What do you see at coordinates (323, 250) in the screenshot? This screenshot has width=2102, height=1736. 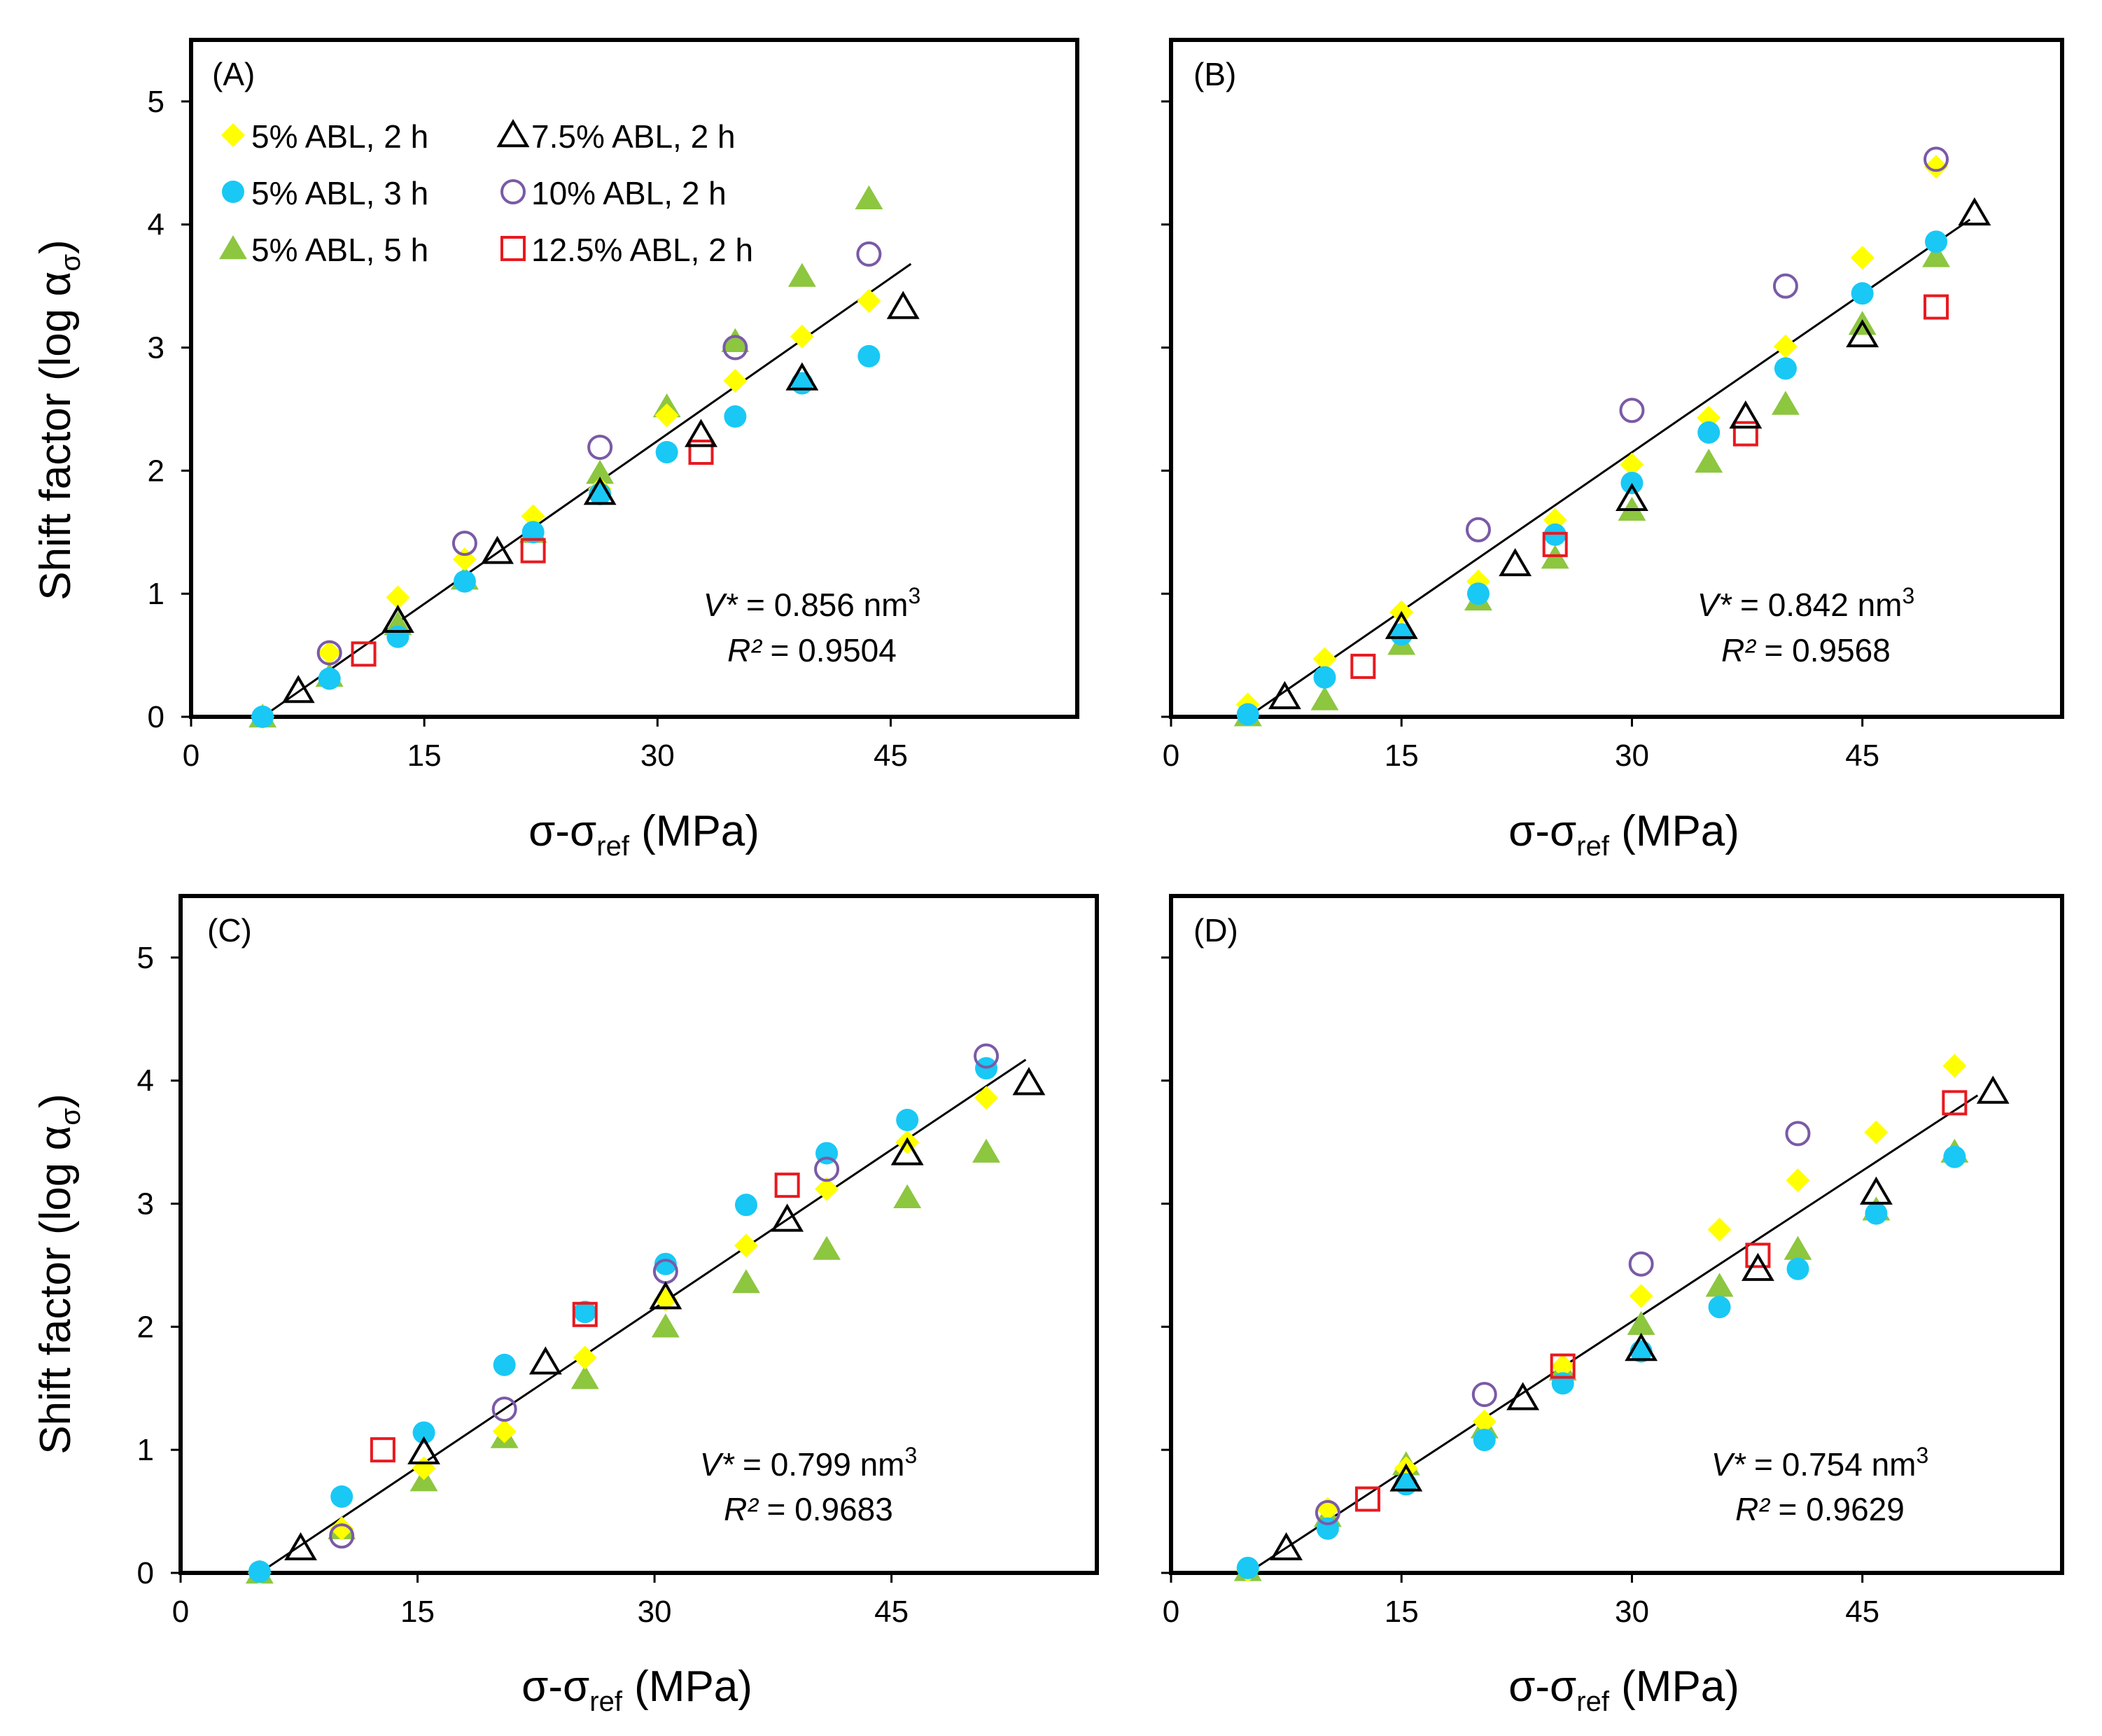 I see `legend-entry: 5% ABL, 5 h` at bounding box center [323, 250].